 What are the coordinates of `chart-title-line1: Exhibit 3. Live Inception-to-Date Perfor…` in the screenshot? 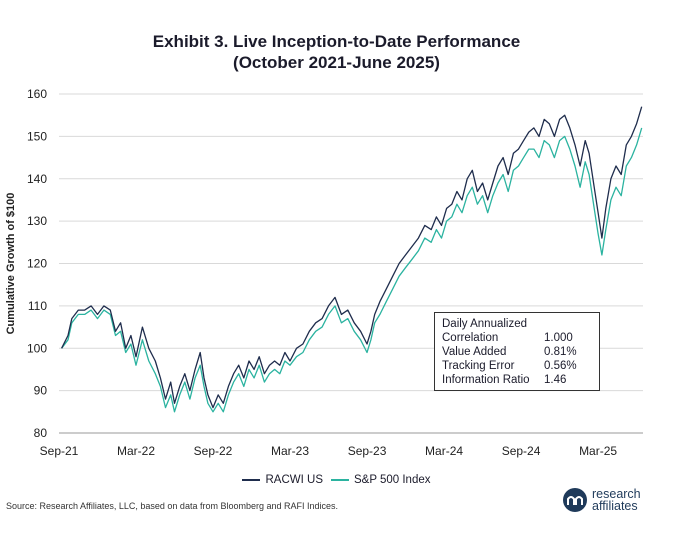 It's located at (336, 41).